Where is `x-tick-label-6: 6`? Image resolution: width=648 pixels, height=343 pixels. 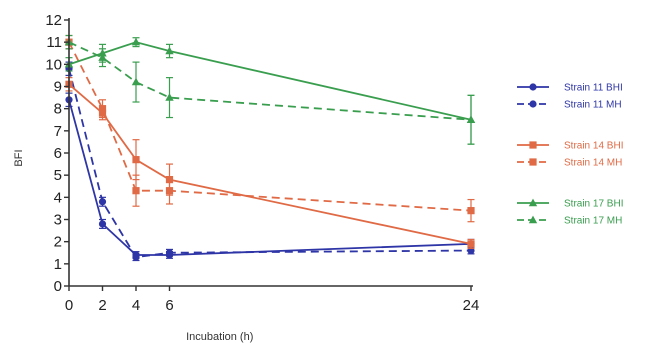
x-tick-label-6: 6 is located at coordinates (169, 305).